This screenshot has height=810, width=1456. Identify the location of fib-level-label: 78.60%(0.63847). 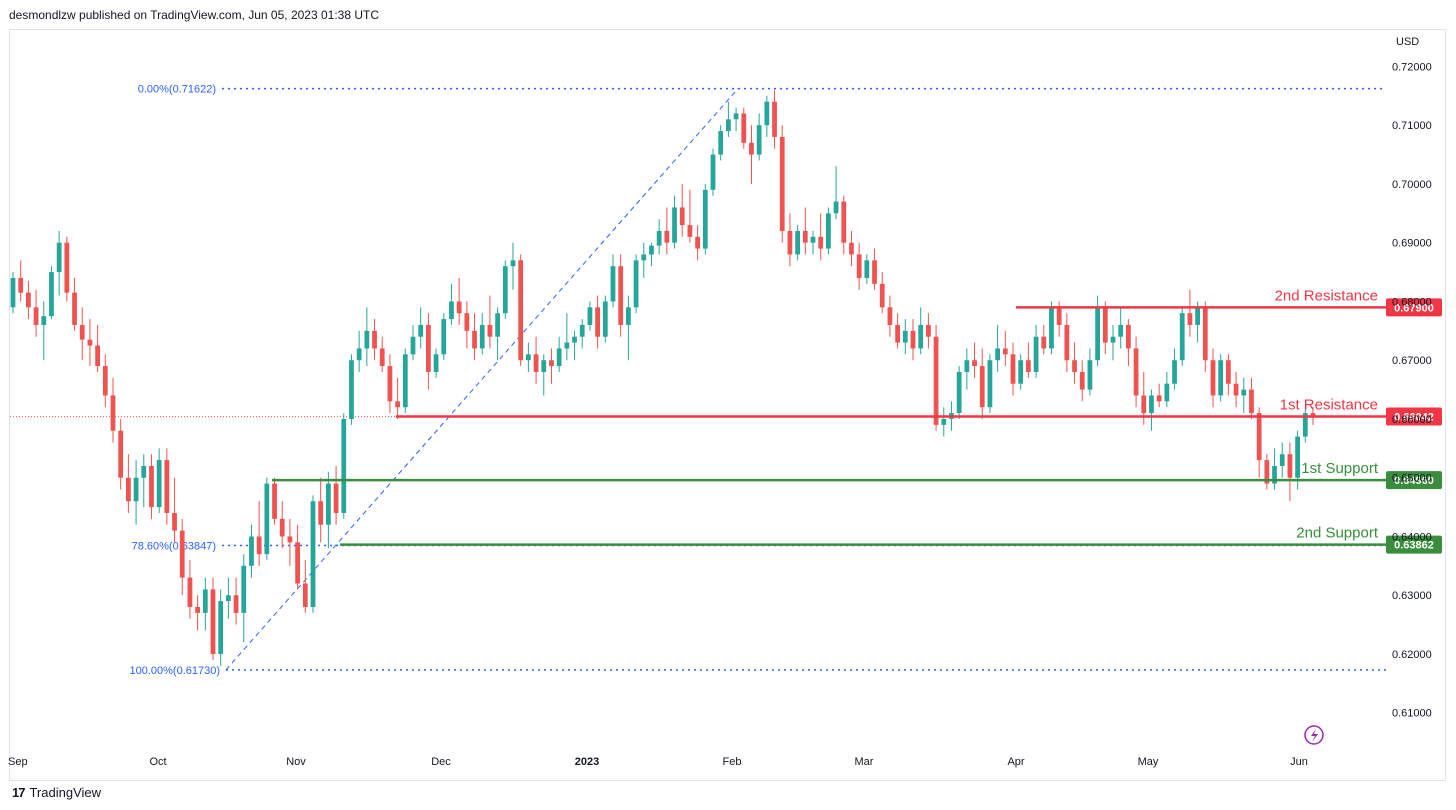
(174, 546).